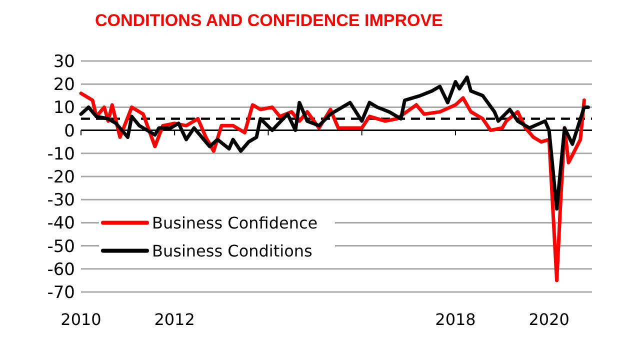  What do you see at coordinates (269, 20) in the screenshot?
I see `chart-title: CONDITIONS AND CONFIDENCE IMPROVE` at bounding box center [269, 20].